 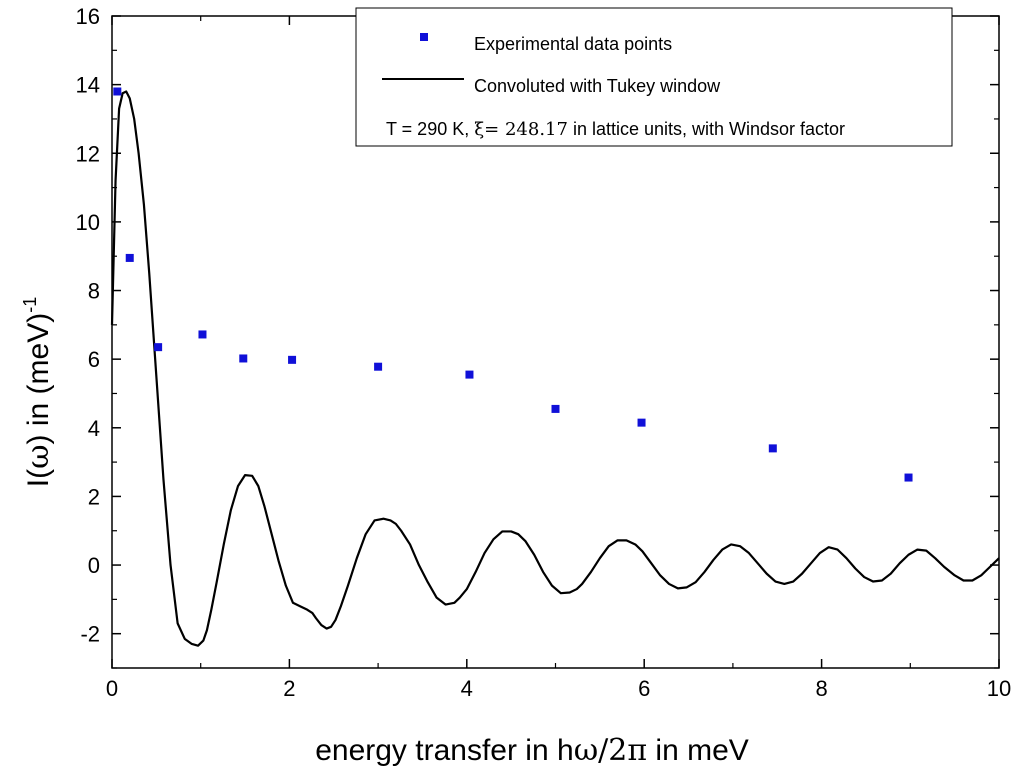 What do you see at coordinates (821, 688) in the screenshot?
I see `x-tick-label: 8` at bounding box center [821, 688].